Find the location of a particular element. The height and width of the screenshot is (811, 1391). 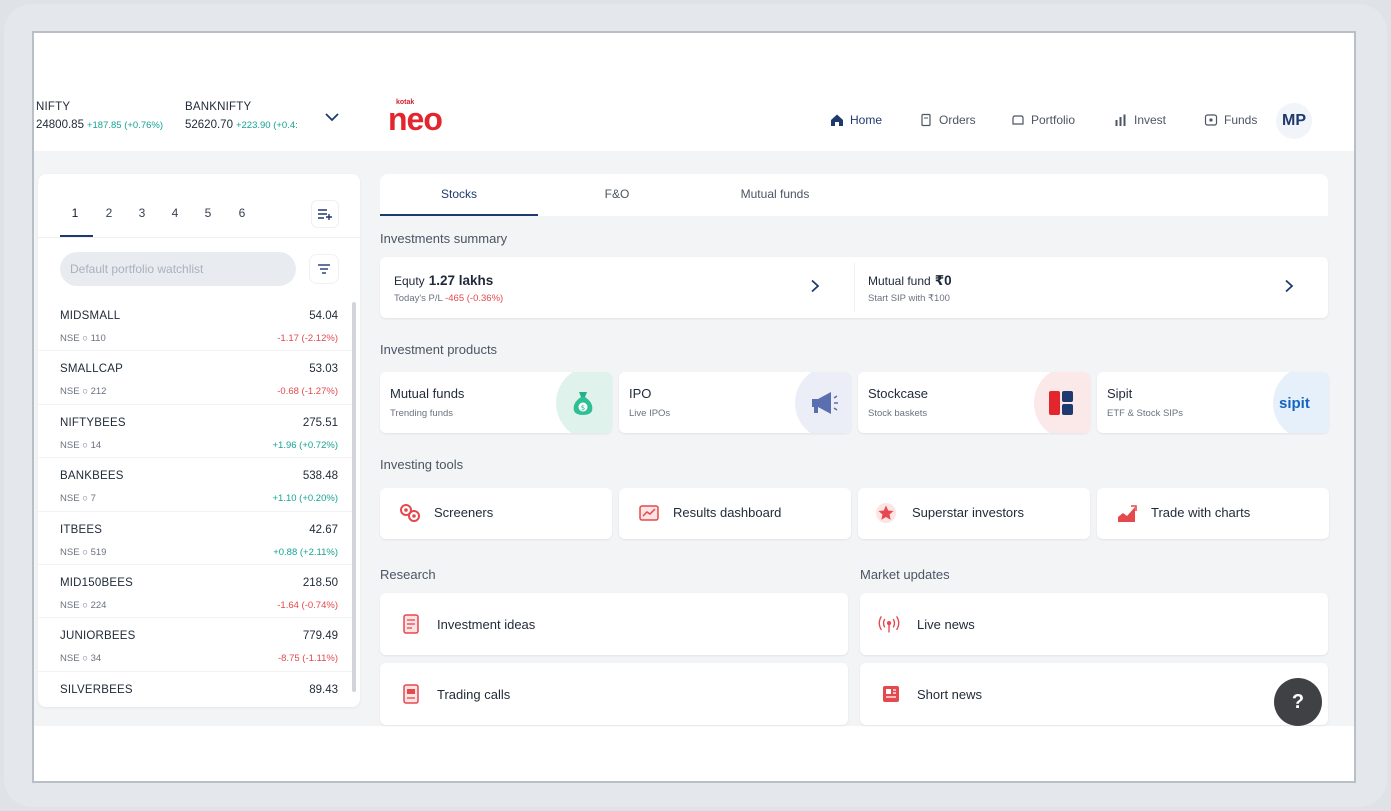

market-short-news: Short news is located at coordinates (1094, 694).